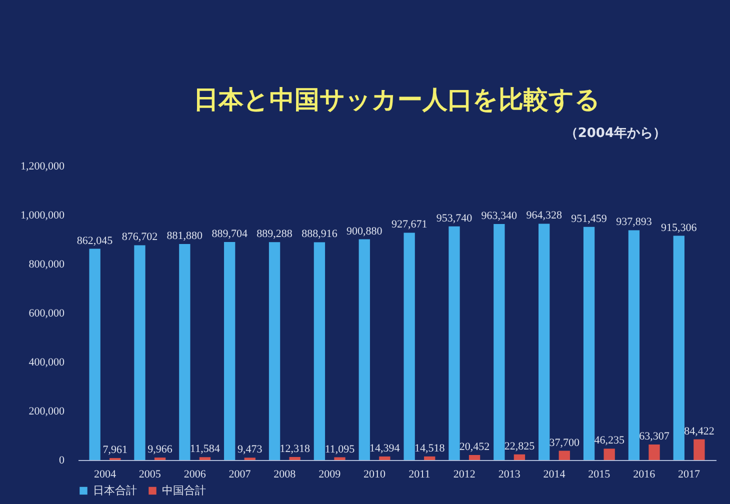 The height and width of the screenshot is (504, 730). What do you see at coordinates (95, 240) in the screenshot?
I see `data-label: 862,045` at bounding box center [95, 240].